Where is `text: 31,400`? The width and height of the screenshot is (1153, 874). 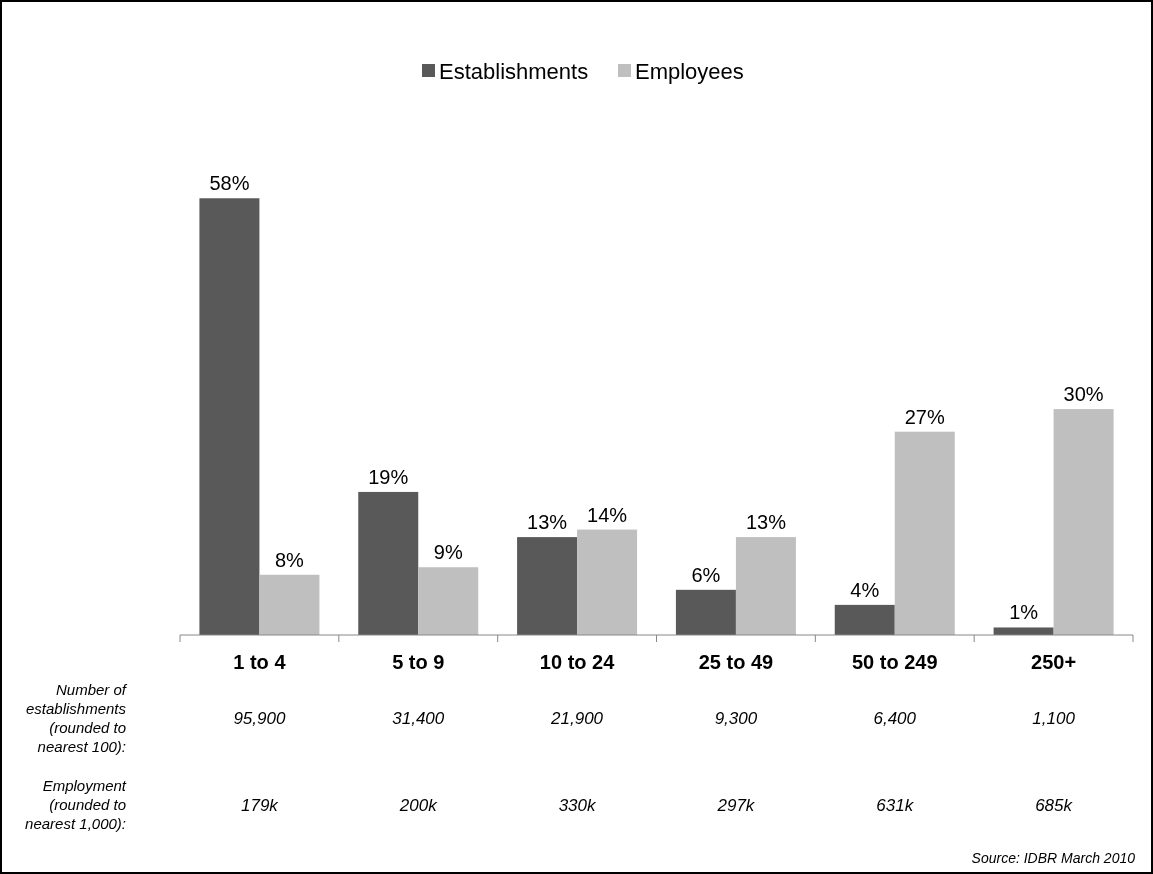
text: 31,400 is located at coordinates (418, 718).